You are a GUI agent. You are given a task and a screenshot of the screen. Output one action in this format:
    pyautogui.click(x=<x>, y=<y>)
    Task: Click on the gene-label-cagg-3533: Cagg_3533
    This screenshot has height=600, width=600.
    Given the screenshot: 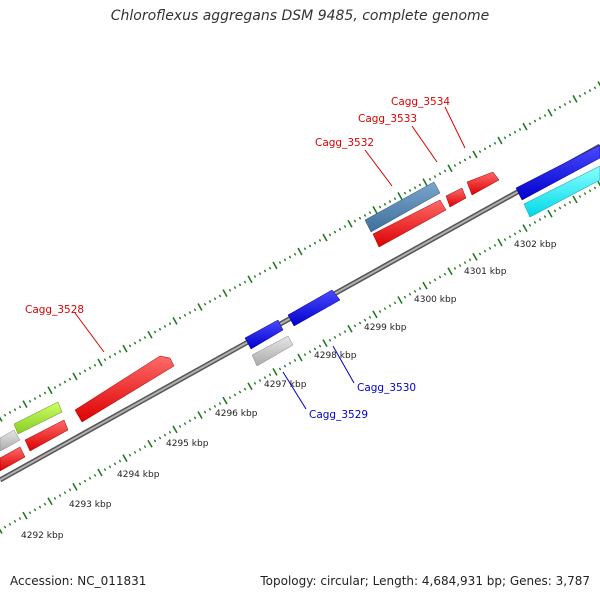 What is the action you would take?
    pyautogui.click(x=387, y=119)
    